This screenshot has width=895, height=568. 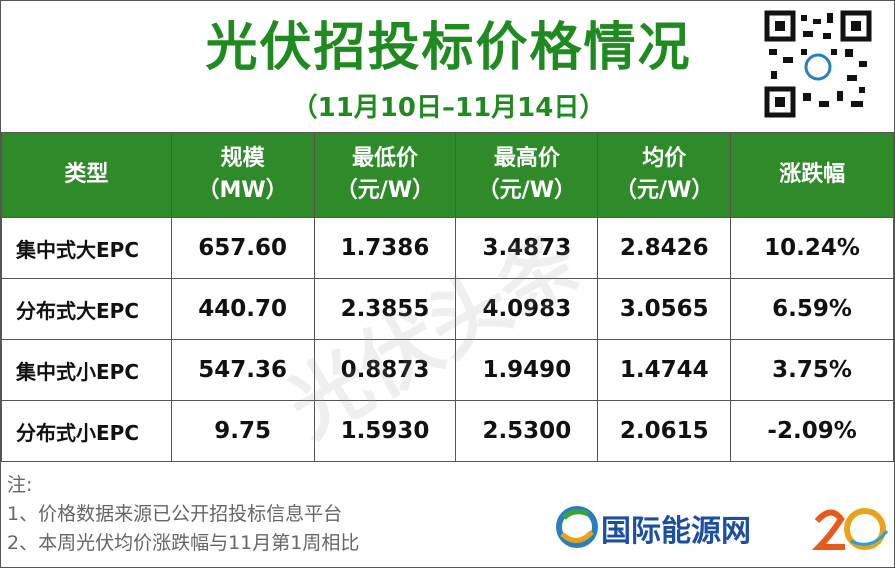 I want to click on note-item: 2、本周光伏均价涨跌幅与11月第1周相比, so click(x=183, y=543).